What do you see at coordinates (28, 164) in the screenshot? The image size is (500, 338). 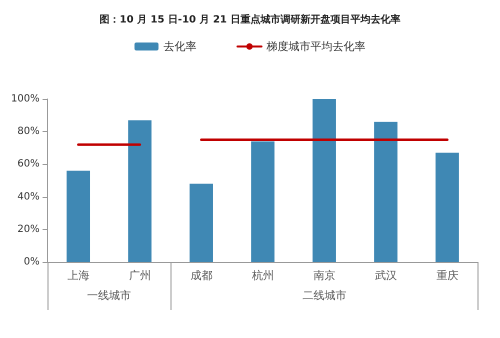 I see `y-tick-label: 60%` at bounding box center [28, 164].